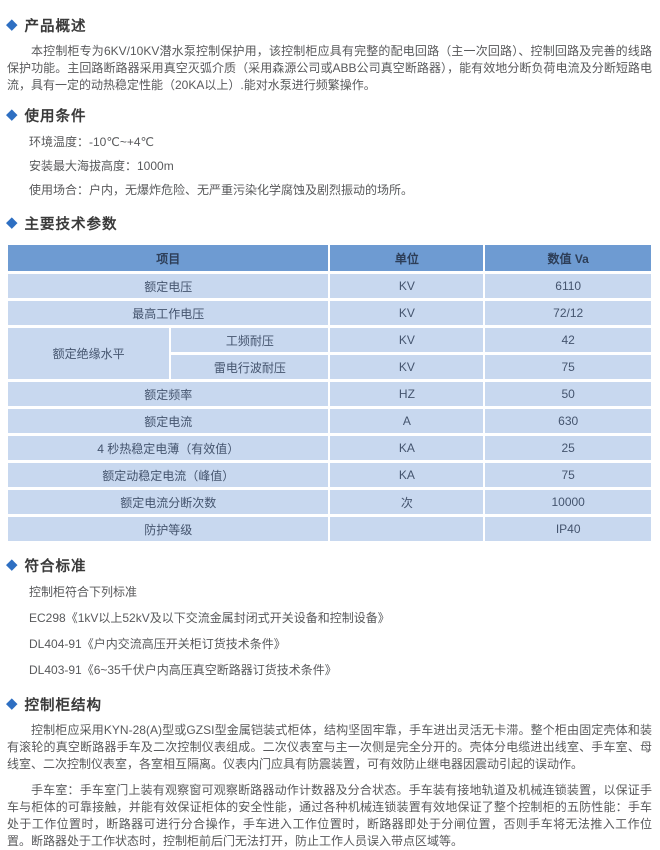  Describe the element at coordinates (89, 353) in the screenshot. I see `cell-group-insulation: 额定绝缘水平` at that location.